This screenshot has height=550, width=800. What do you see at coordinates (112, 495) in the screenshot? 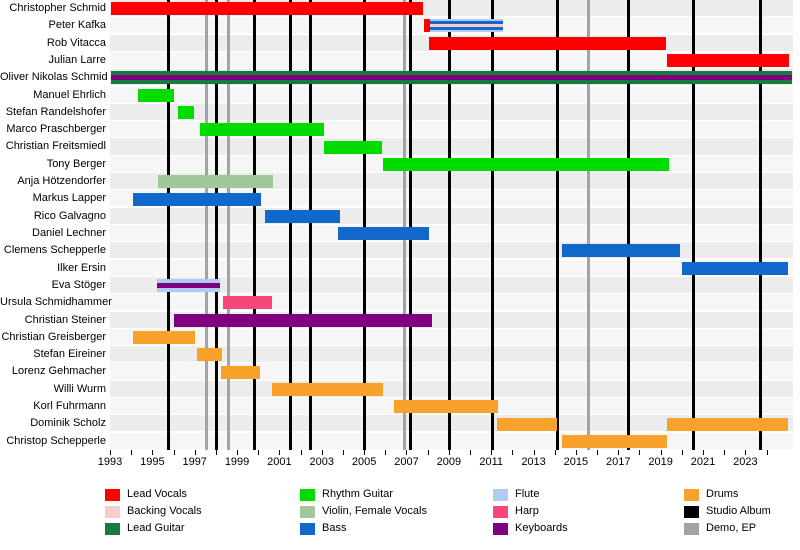
I see `legend-swatch-lead-vocals` at bounding box center [112, 495].